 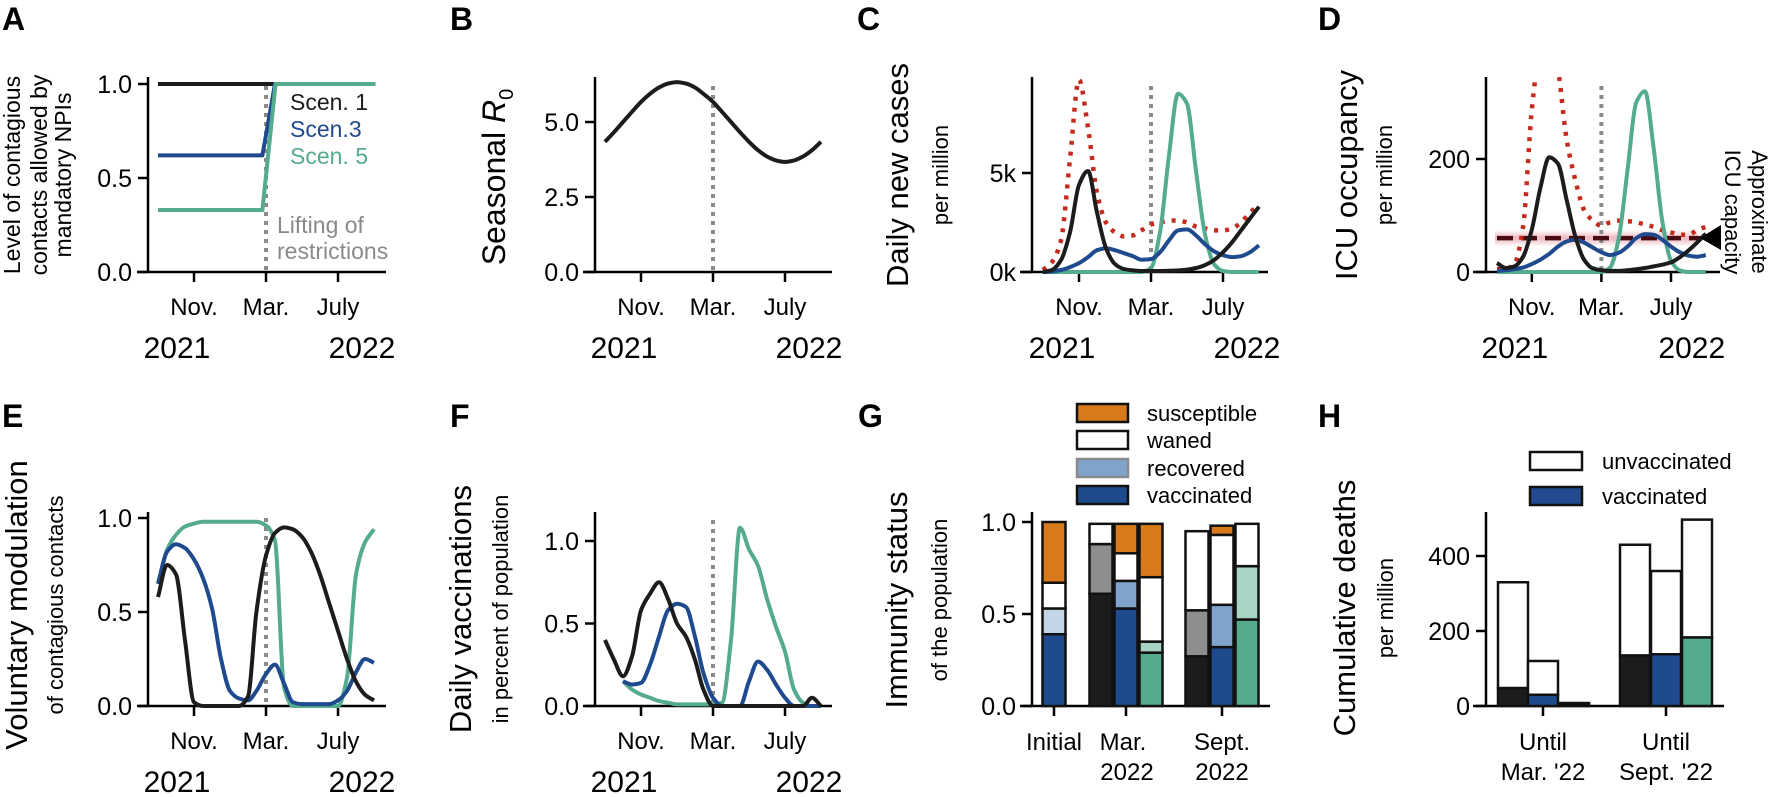 I want to click on legend-swatch-vaccinated, so click(x=1102, y=495).